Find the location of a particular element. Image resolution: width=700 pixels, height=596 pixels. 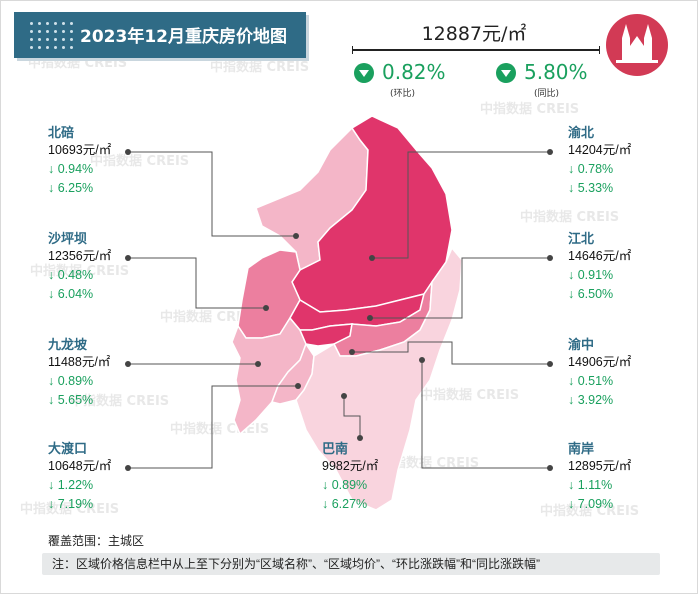

district-price: 9982元/㎡ is located at coordinates (350, 466).